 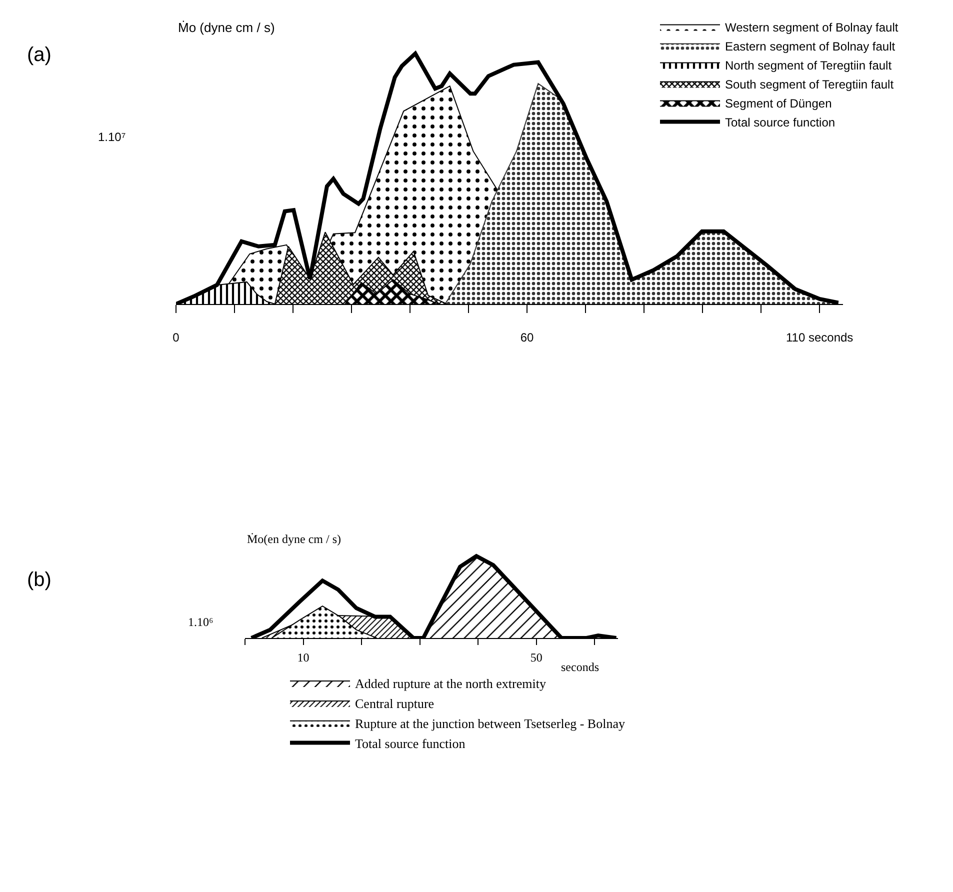 What do you see at coordinates (808, 65) in the screenshot?
I see `legend-label: North segment of Teregtiin fault` at bounding box center [808, 65].